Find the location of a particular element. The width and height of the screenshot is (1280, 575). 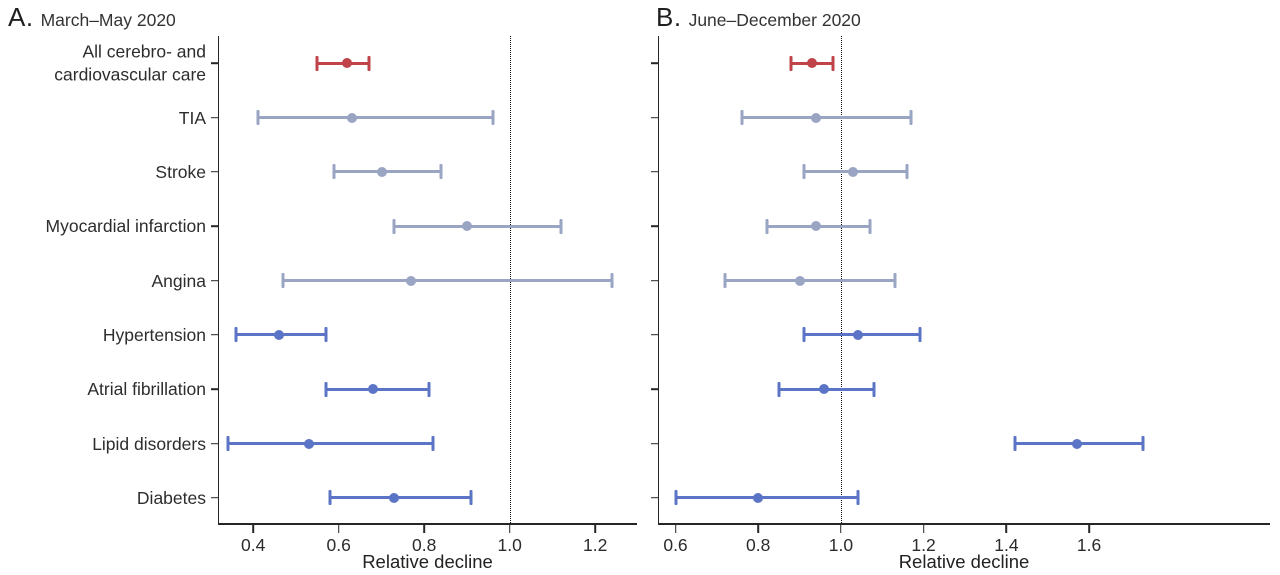

panel-a-title: A. March–May 2020 is located at coordinates (92, 17).